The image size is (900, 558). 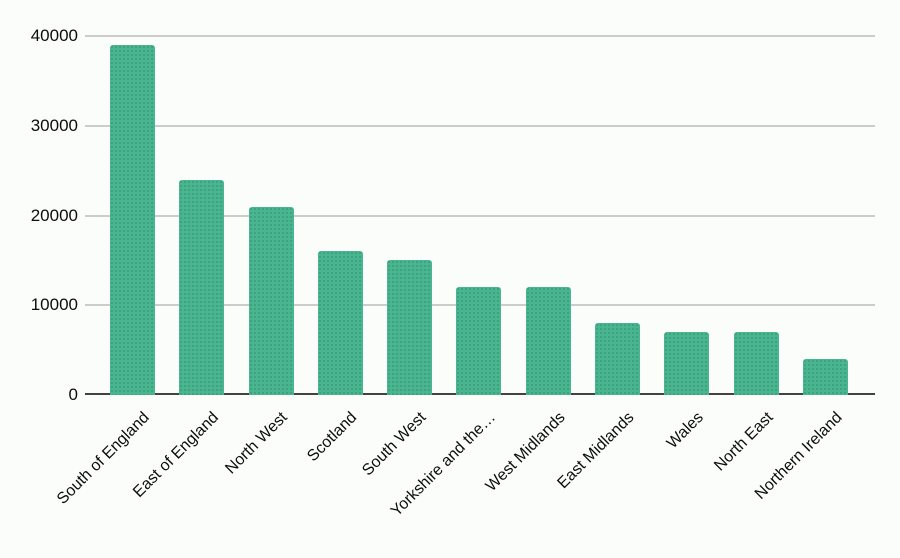 I want to click on x-tick-label: South West, so click(x=394, y=444).